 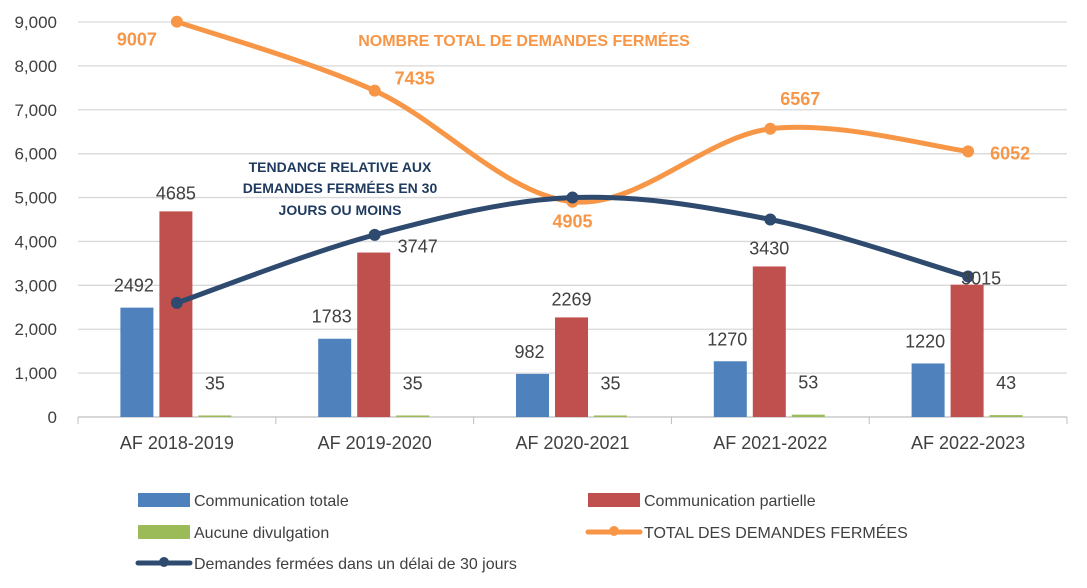 I want to click on bar-data-label: 4685, so click(x=176, y=193).